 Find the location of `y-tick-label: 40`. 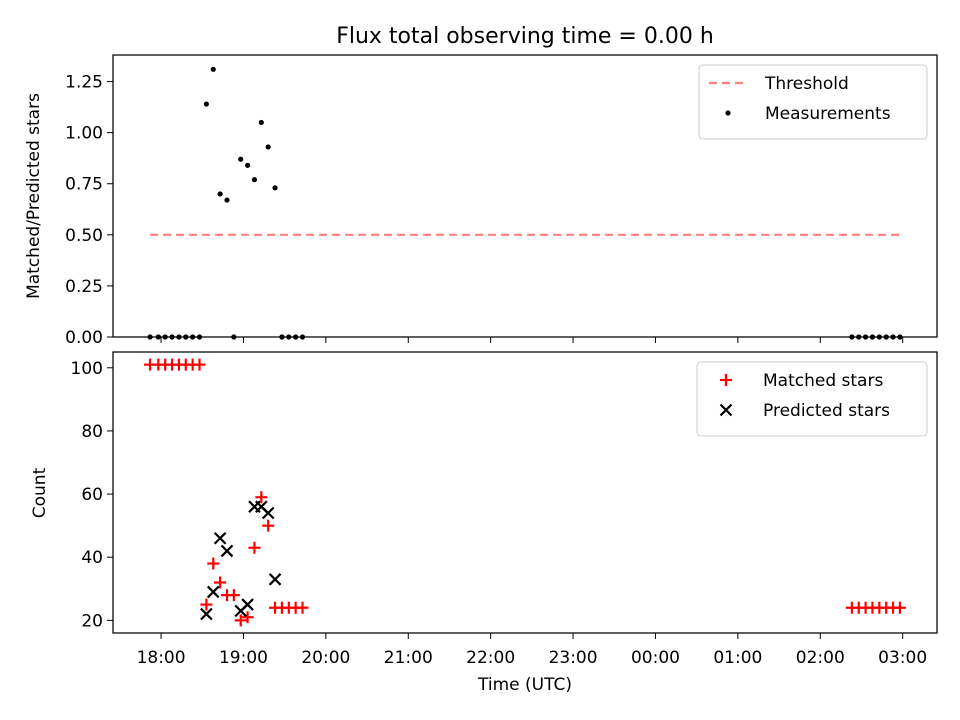

y-tick-label: 40 is located at coordinates (92, 558).